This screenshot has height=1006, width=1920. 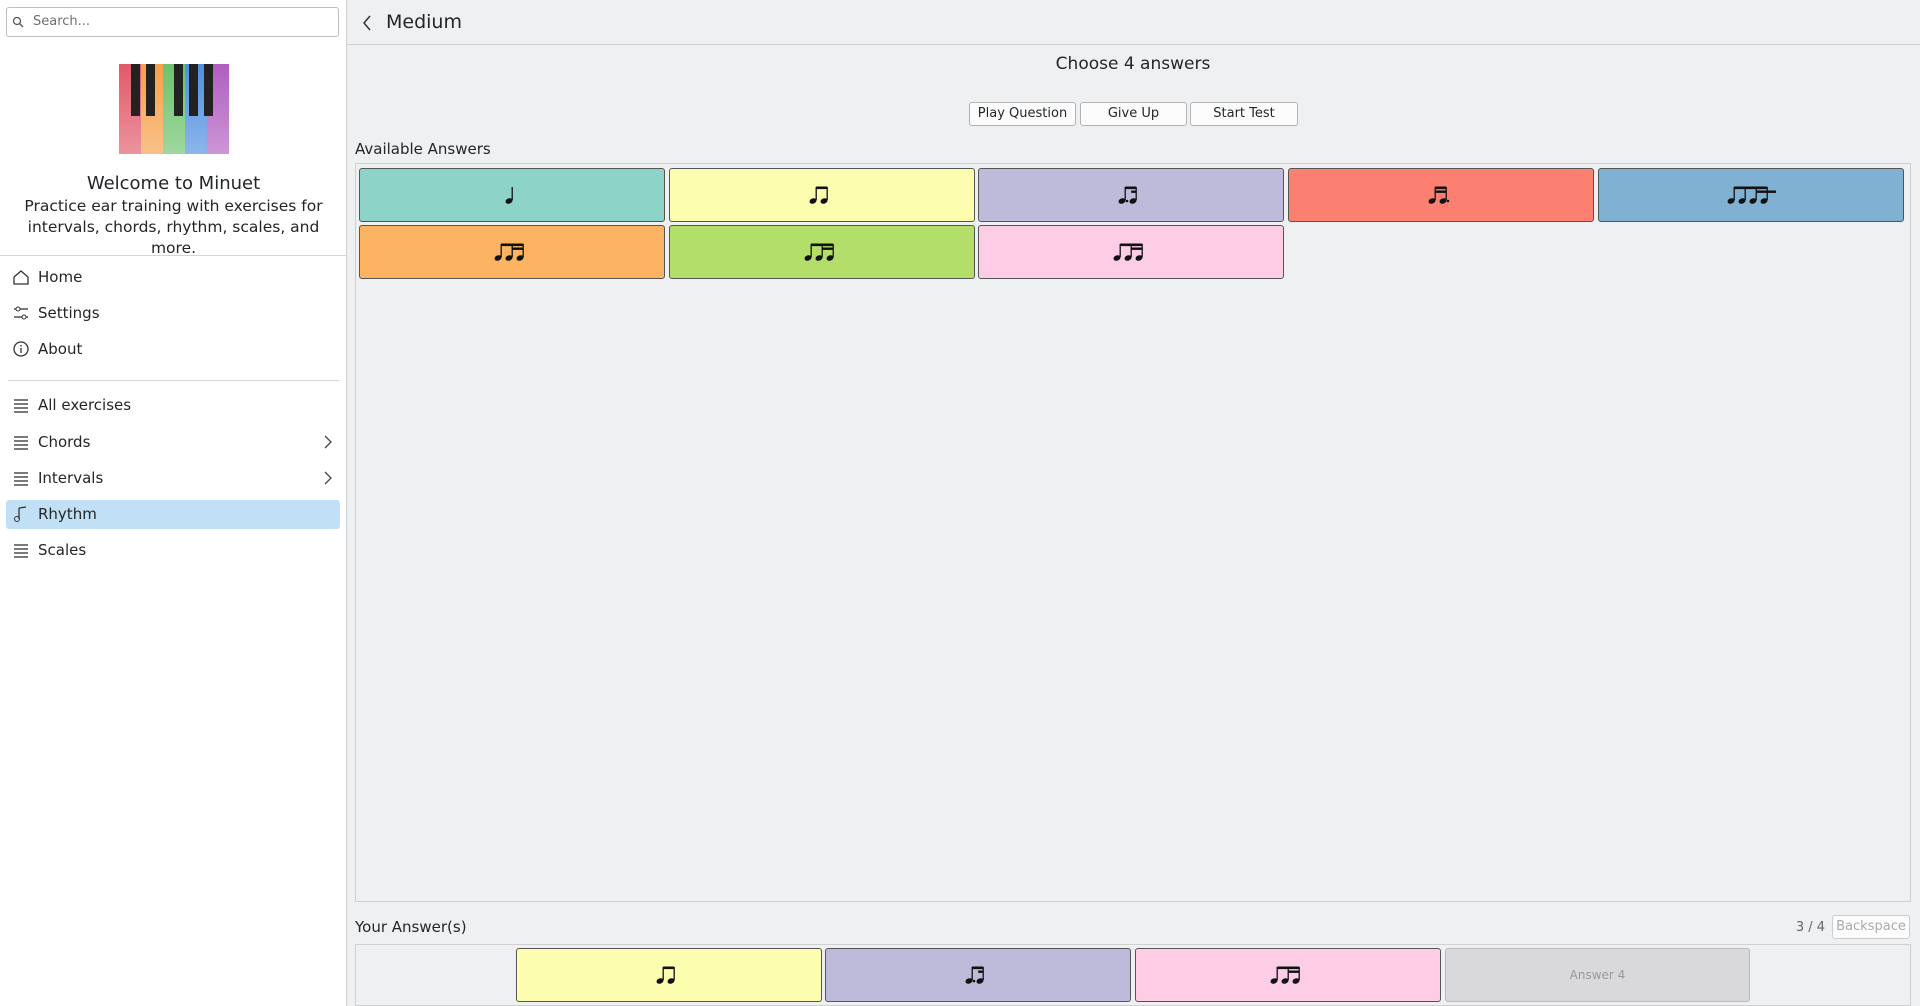 I want to click on nav-item: Intervals, so click(x=71, y=478).